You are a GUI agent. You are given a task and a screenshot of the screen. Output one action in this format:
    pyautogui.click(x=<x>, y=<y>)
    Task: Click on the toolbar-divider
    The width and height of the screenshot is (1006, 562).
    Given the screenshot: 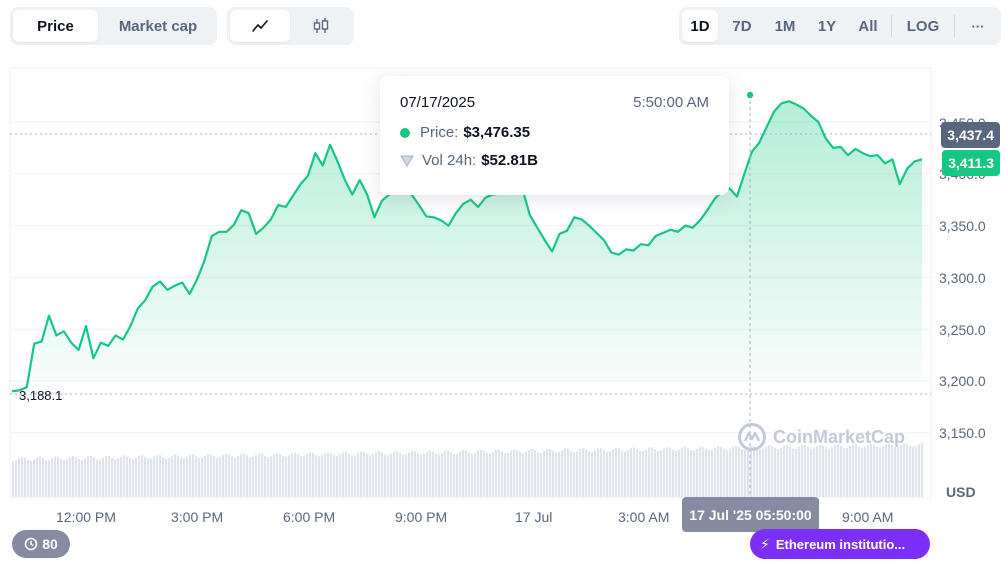 What is the action you would take?
    pyautogui.click(x=954, y=26)
    